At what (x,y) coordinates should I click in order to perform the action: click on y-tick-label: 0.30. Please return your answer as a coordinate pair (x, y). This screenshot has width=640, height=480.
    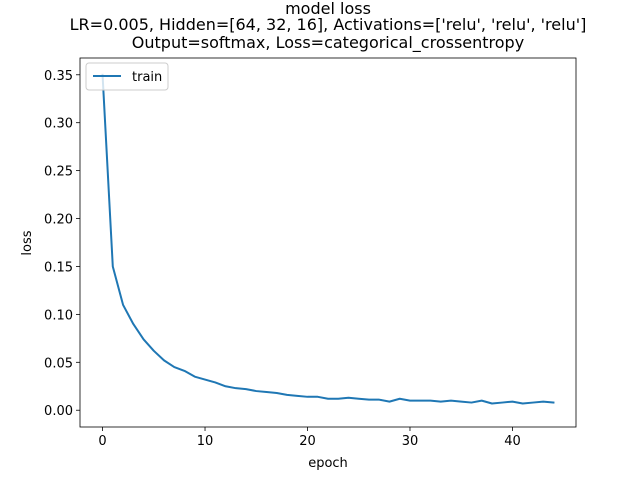
    Looking at the image, I should click on (58, 124).